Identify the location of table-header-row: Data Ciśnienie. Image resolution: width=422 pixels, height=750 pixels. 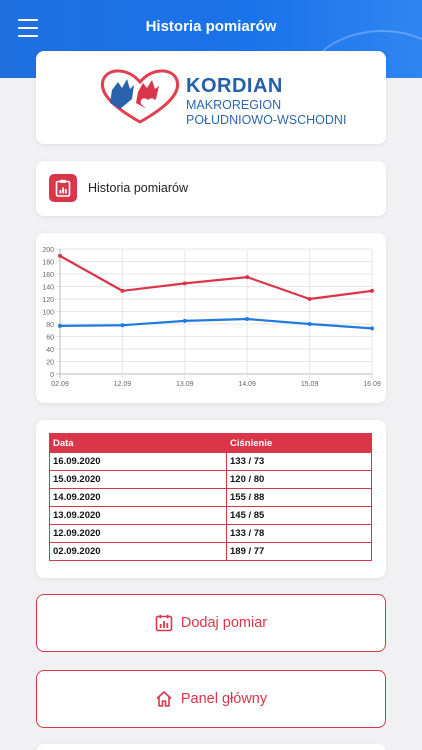
(210, 443).